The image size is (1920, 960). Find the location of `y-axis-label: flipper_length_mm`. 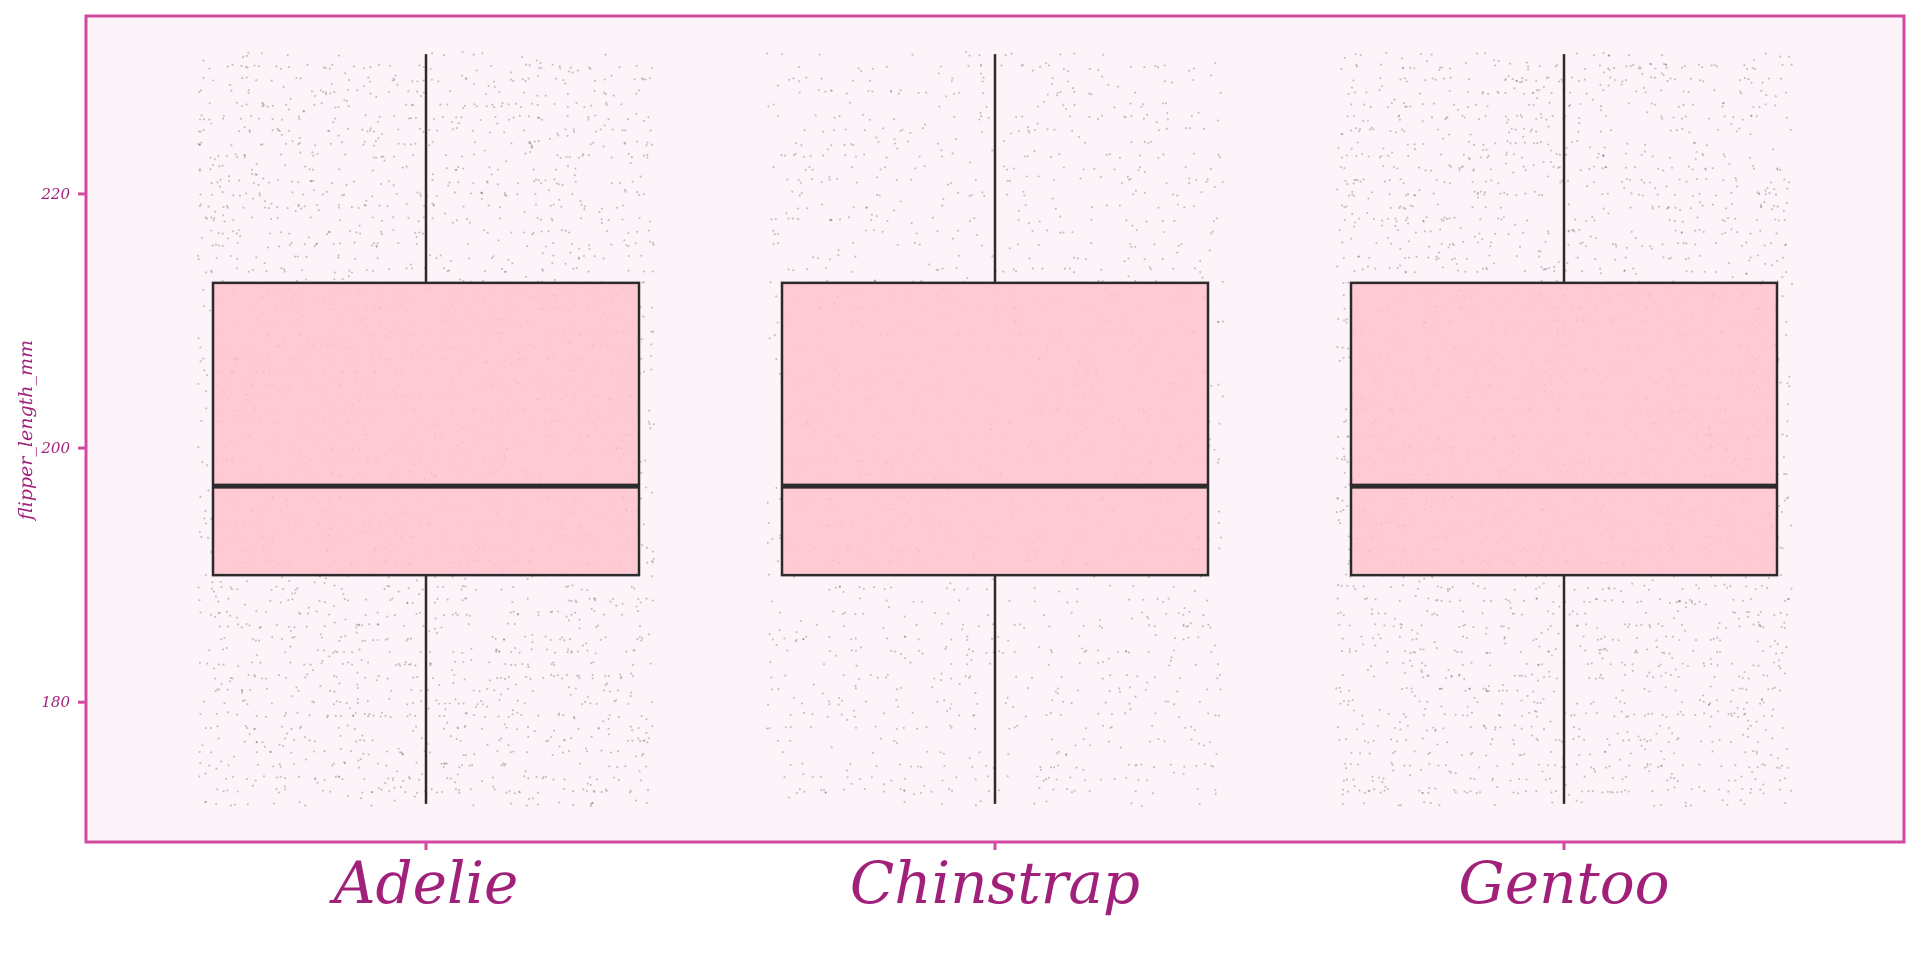

y-axis-label: flipper_length_mm is located at coordinates (26, 431).